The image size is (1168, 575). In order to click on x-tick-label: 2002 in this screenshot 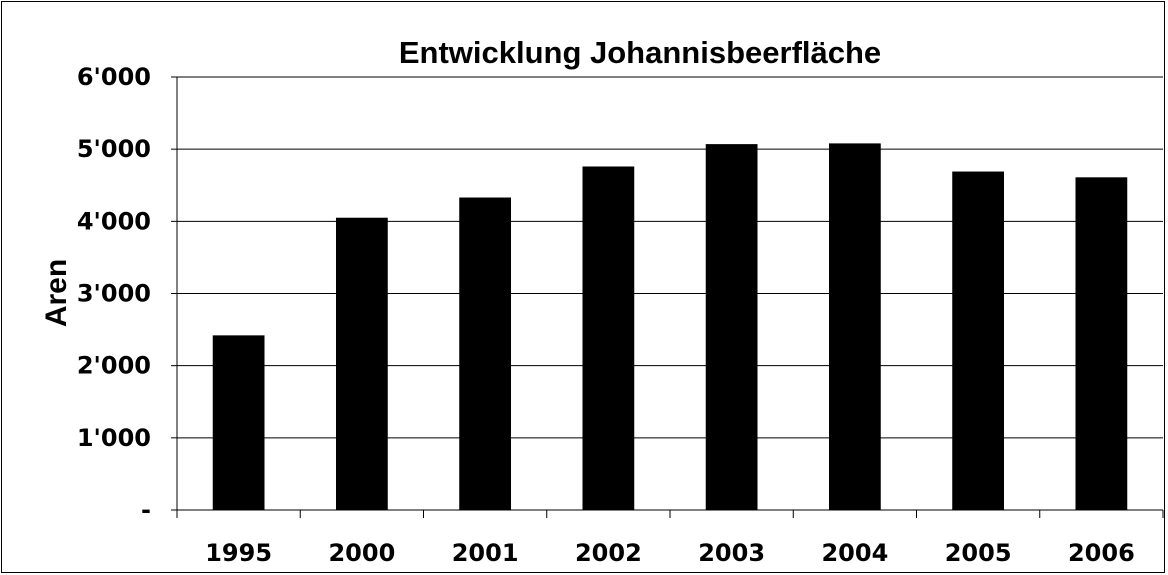, I will do `click(608, 553)`.